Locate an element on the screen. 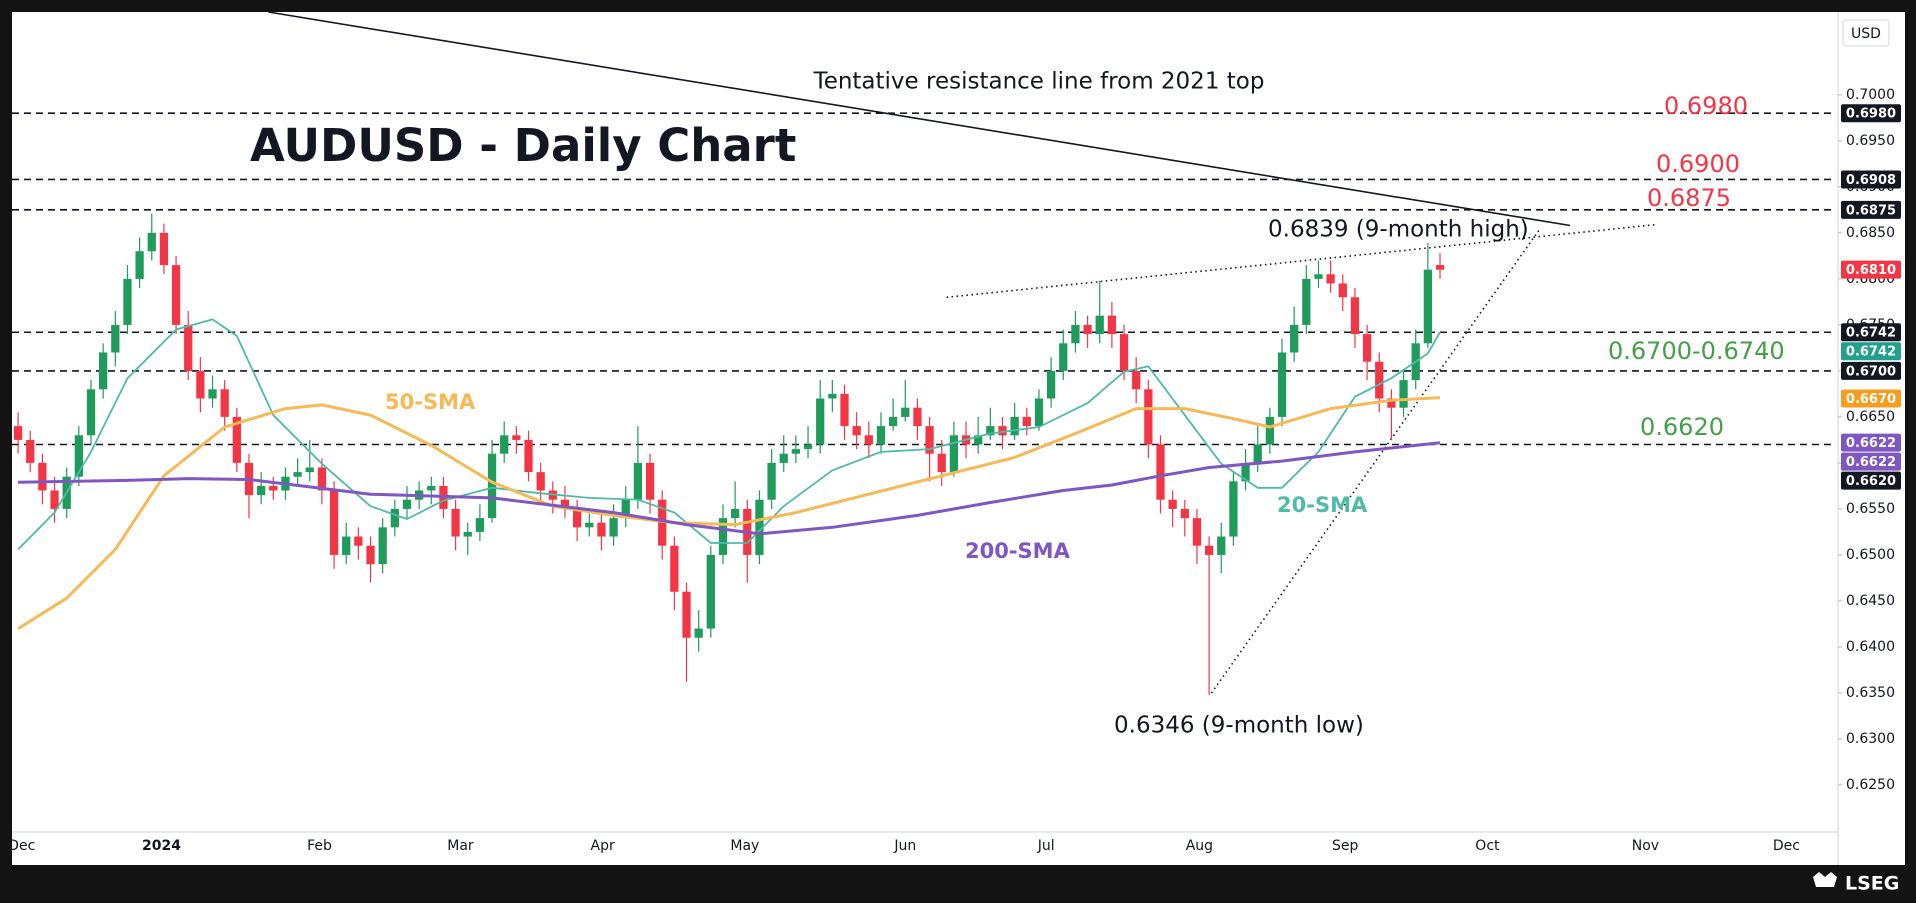  level-label: 0.6700-0.6740 is located at coordinates (1696, 351).